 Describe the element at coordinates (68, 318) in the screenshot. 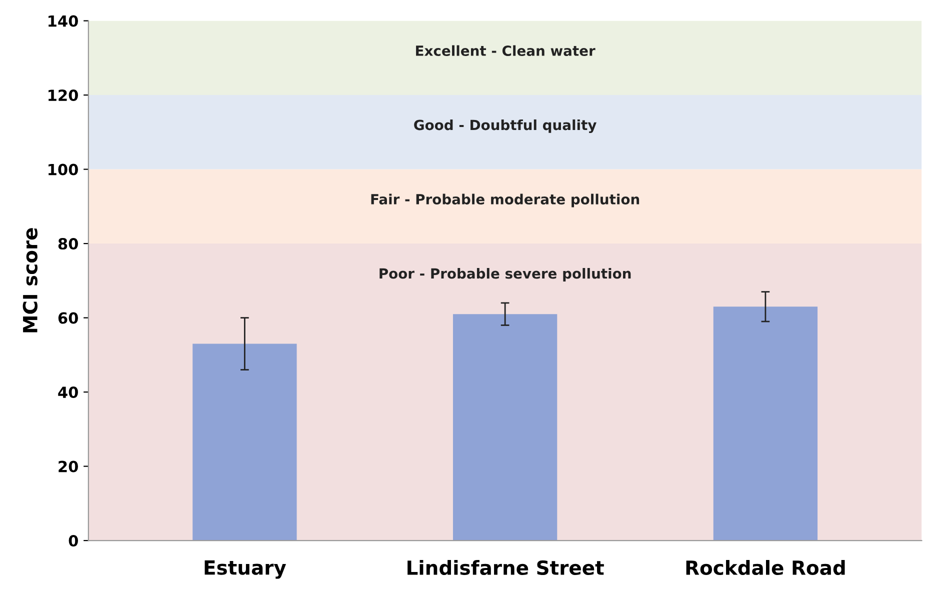

I see `y-tick-label: 60` at that location.